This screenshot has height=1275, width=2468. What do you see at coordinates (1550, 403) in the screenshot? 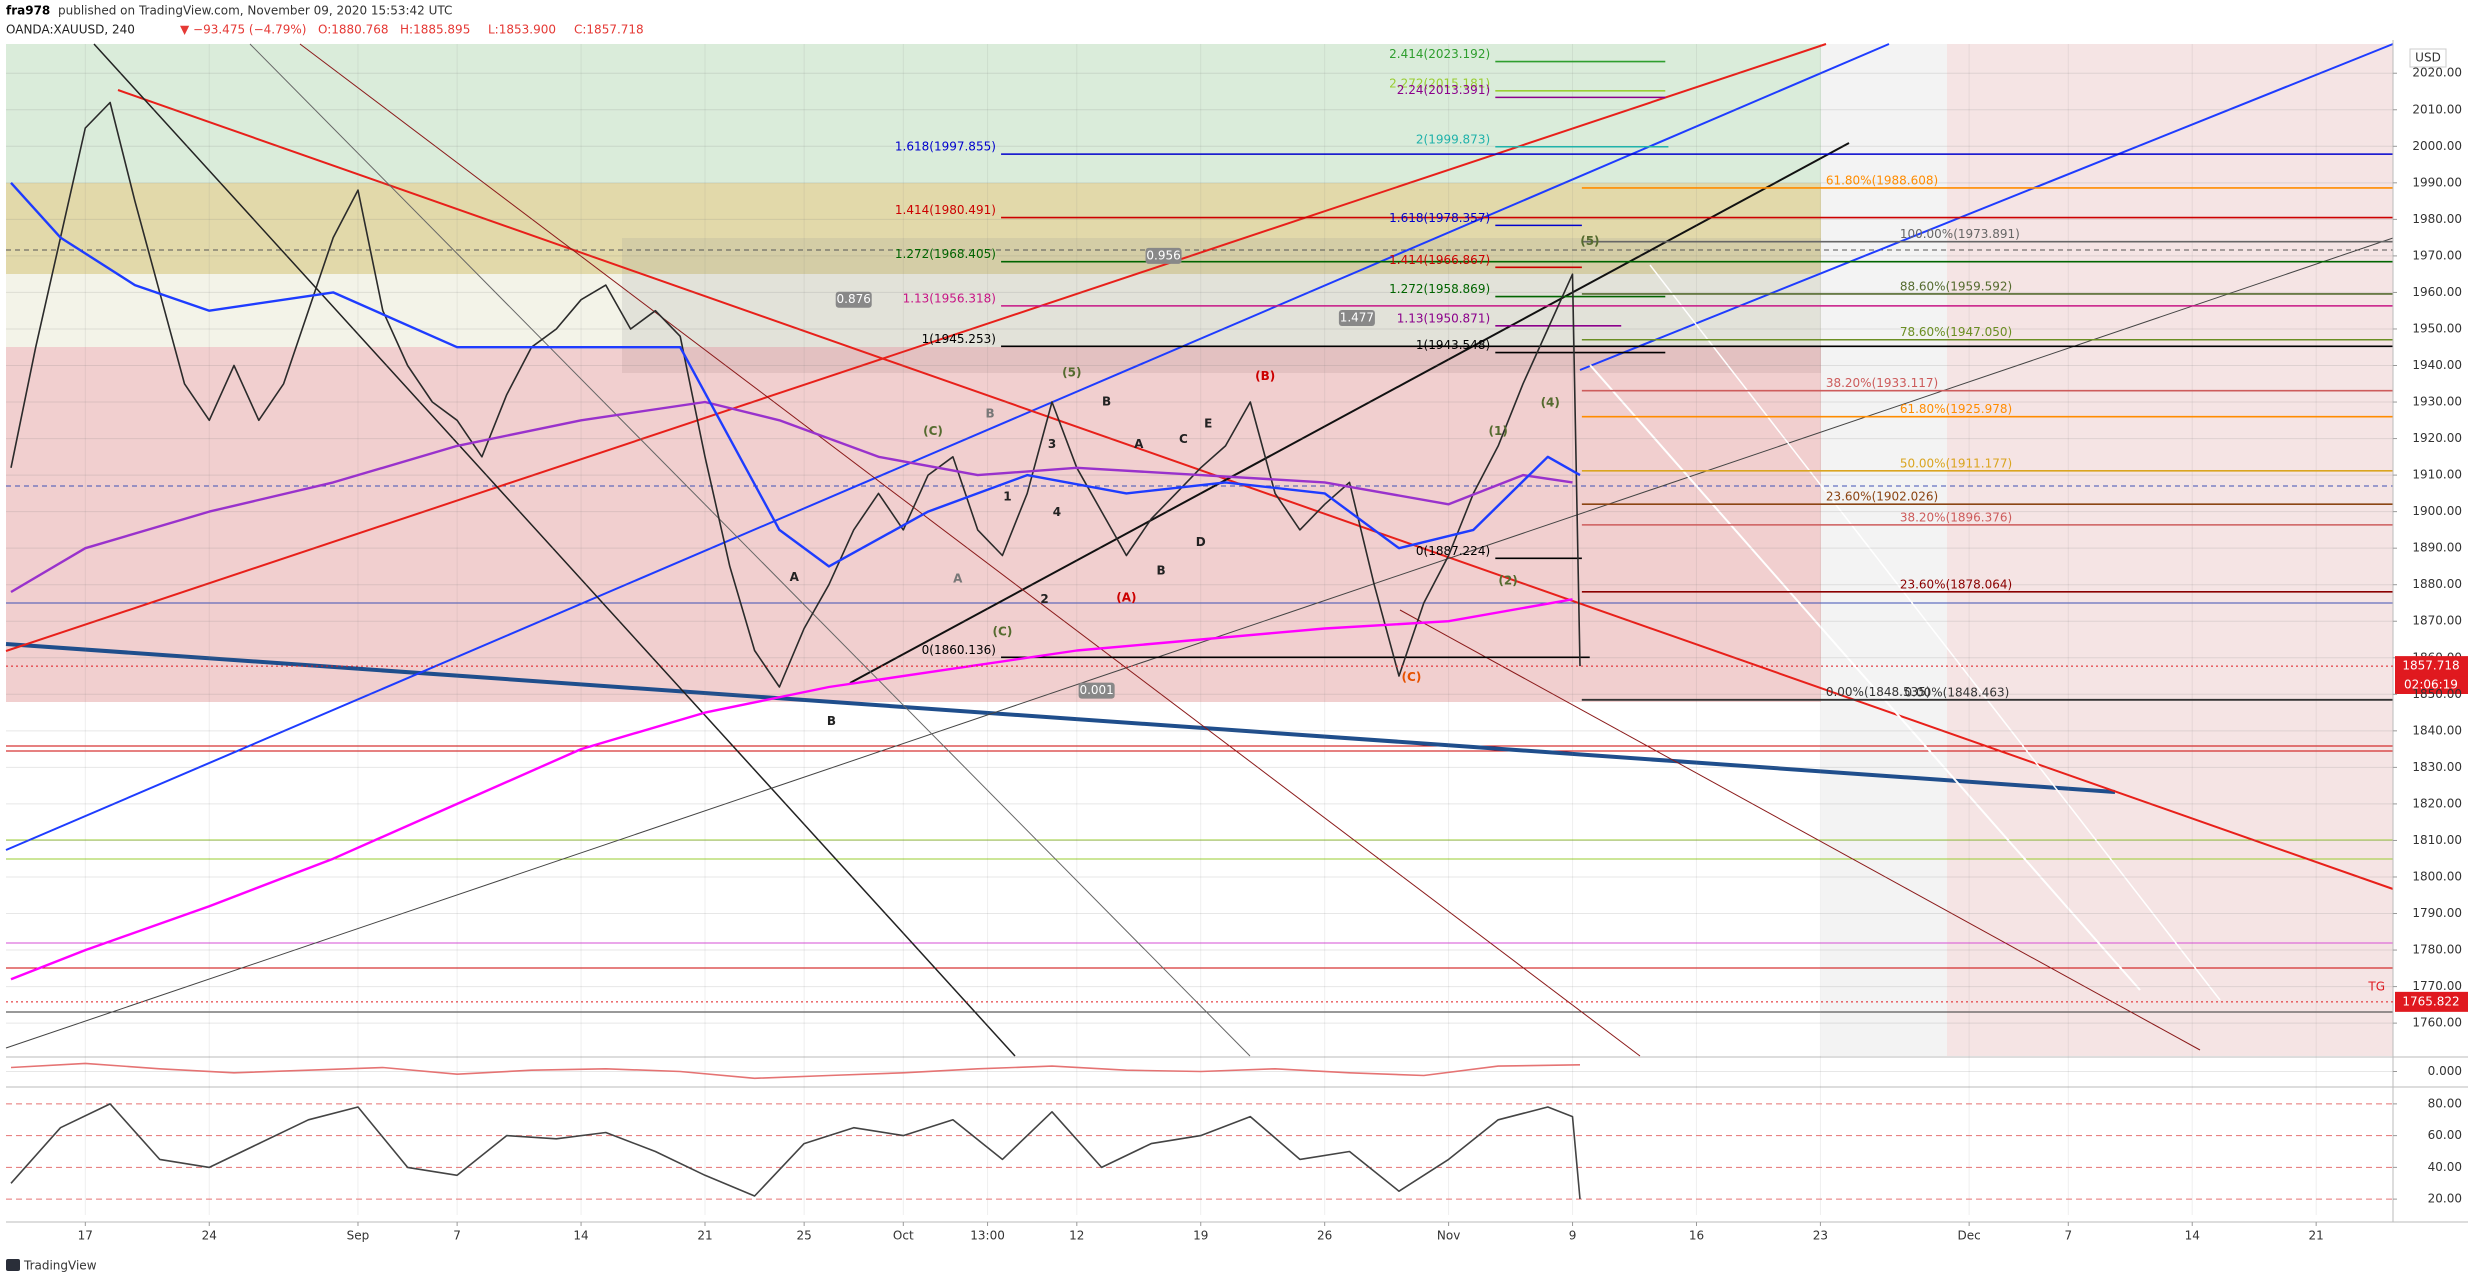
I see `wave-label: (4)` at bounding box center [1550, 403].